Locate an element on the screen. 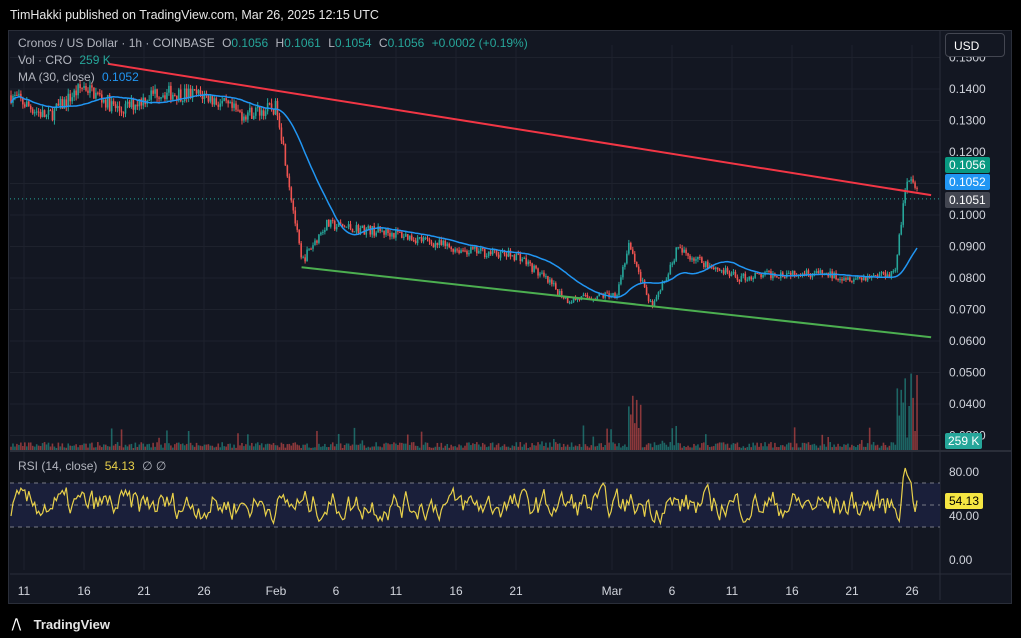 Image resolution: width=1021 pixels, height=638 pixels. ma-legend: MA (30, close) 0.1052 is located at coordinates (78, 77).